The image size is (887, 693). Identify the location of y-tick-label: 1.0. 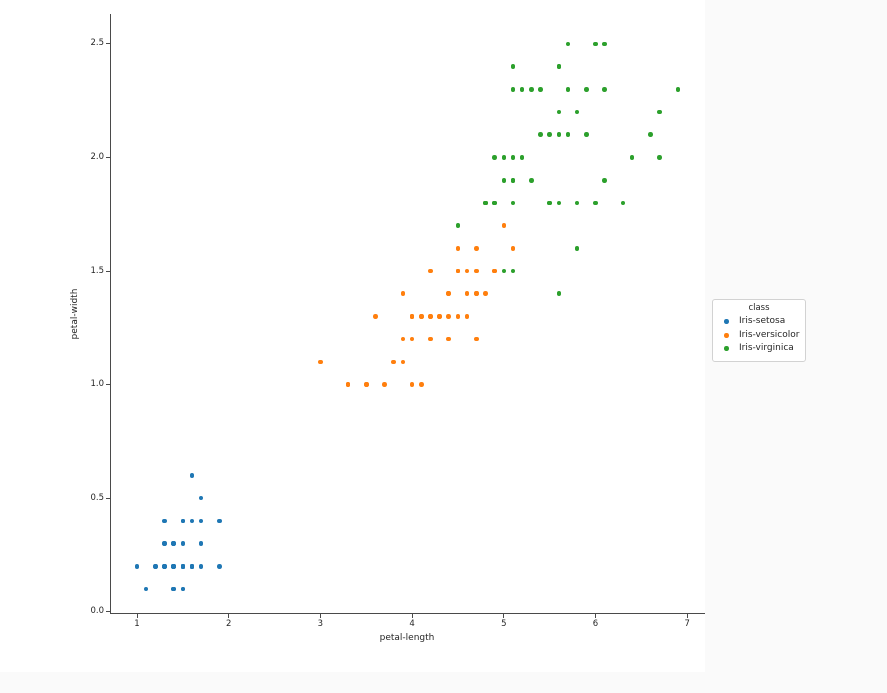
(97, 384).